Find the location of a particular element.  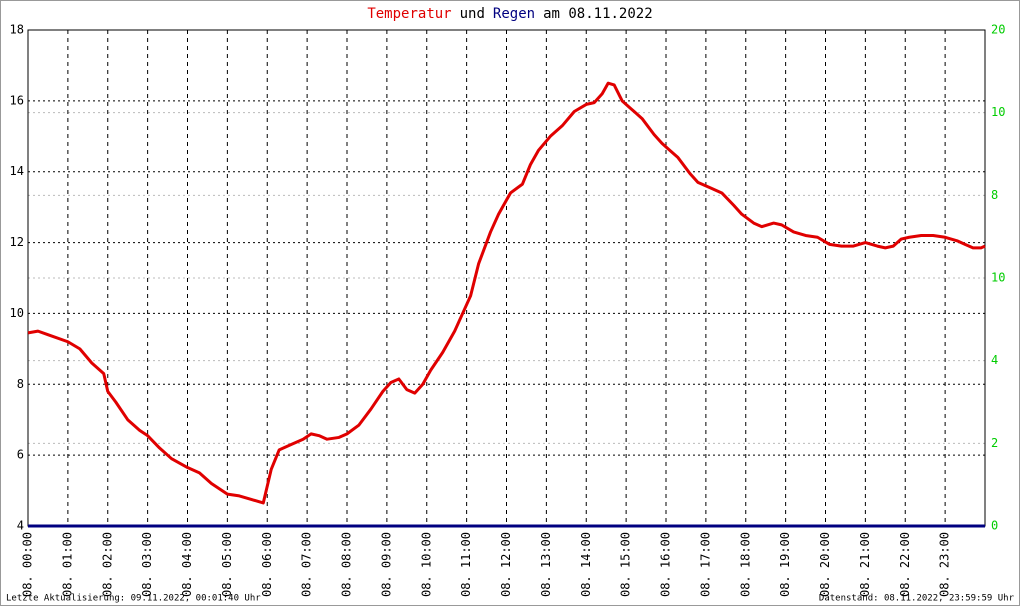

chart-title: Temperatur und Regen am 08.11.2022 is located at coordinates (509, 14).